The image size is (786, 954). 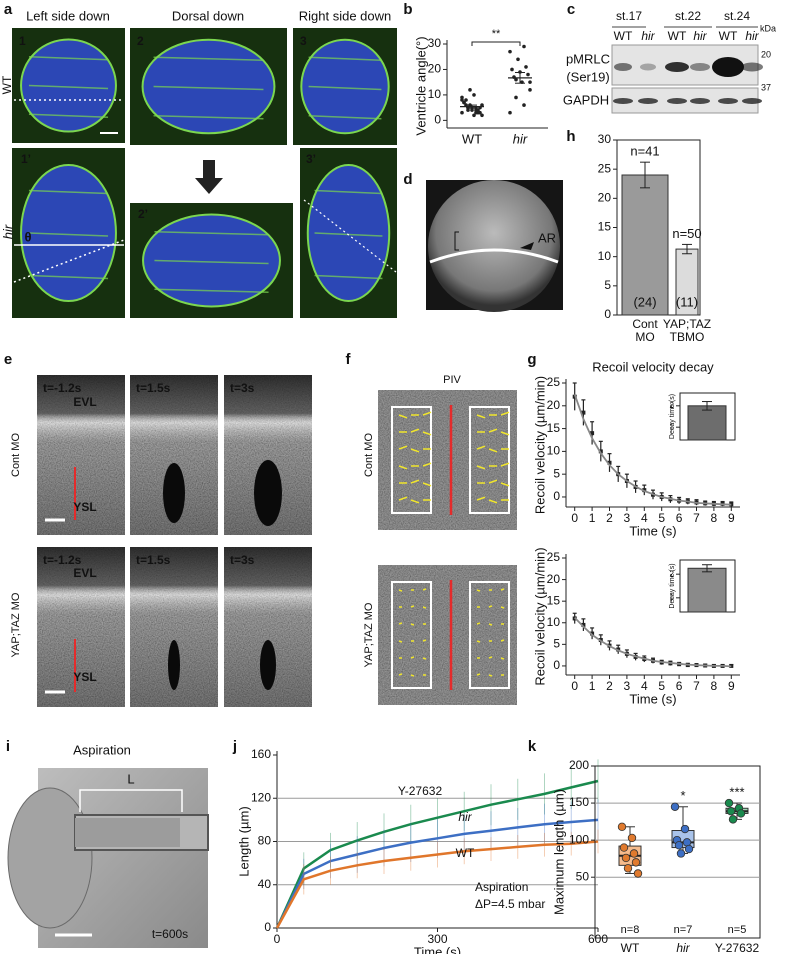 I want to click on panel-label: b, so click(x=407, y=9).